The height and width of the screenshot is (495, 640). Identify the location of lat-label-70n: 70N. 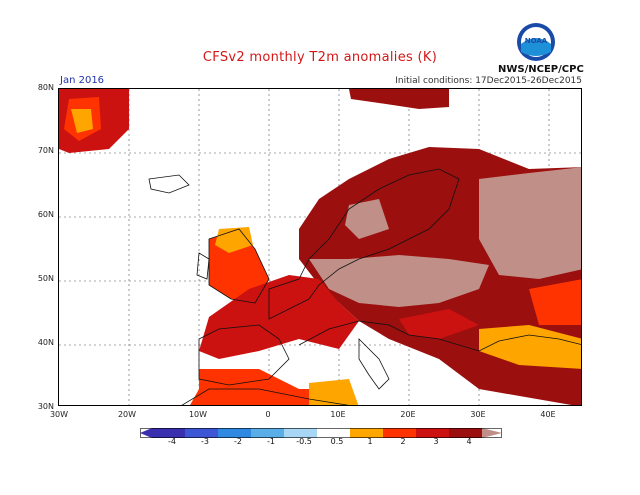
(45, 150).